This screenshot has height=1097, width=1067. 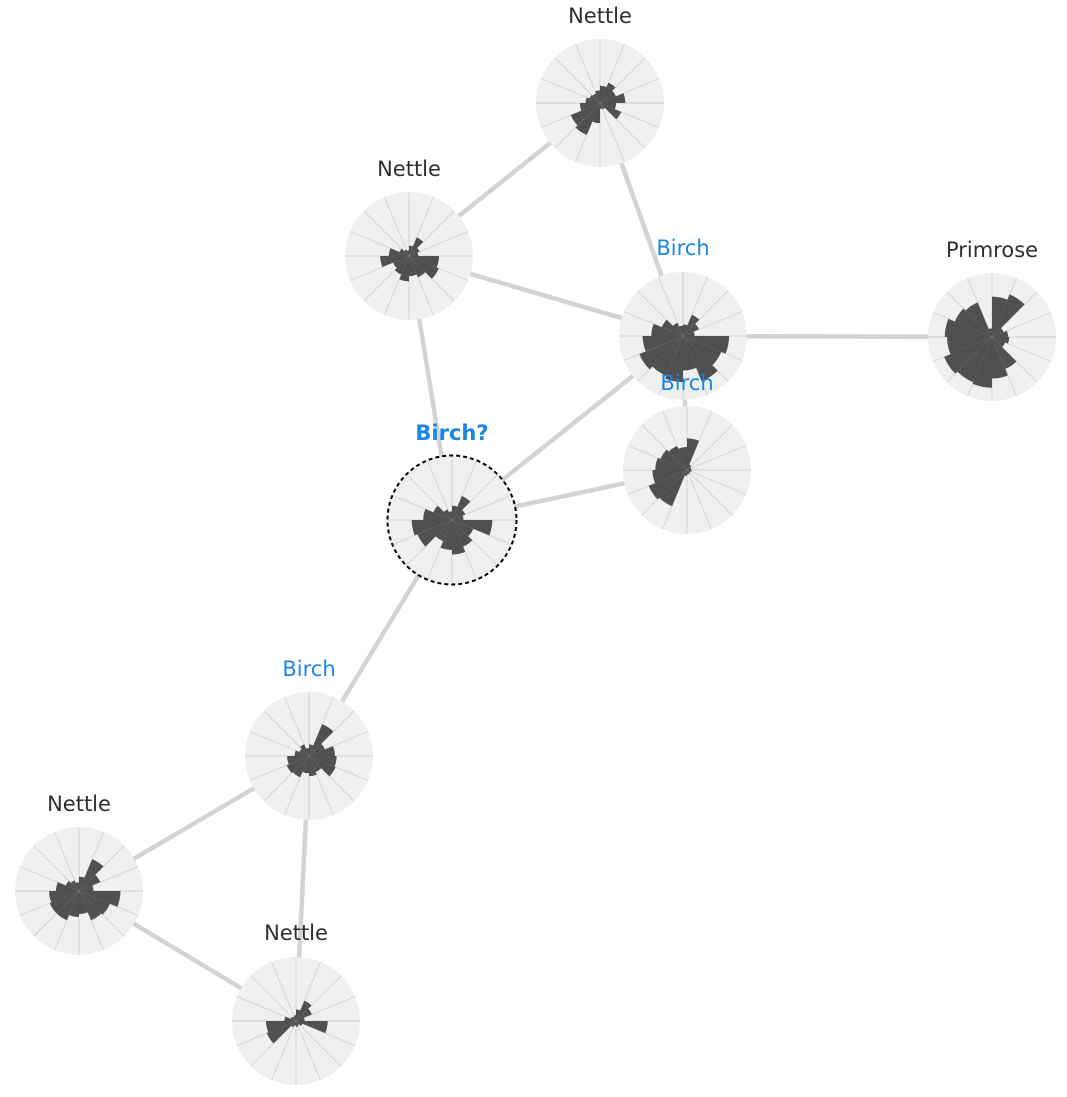 I want to click on node-birch-mid: Birch, so click(x=687, y=452).